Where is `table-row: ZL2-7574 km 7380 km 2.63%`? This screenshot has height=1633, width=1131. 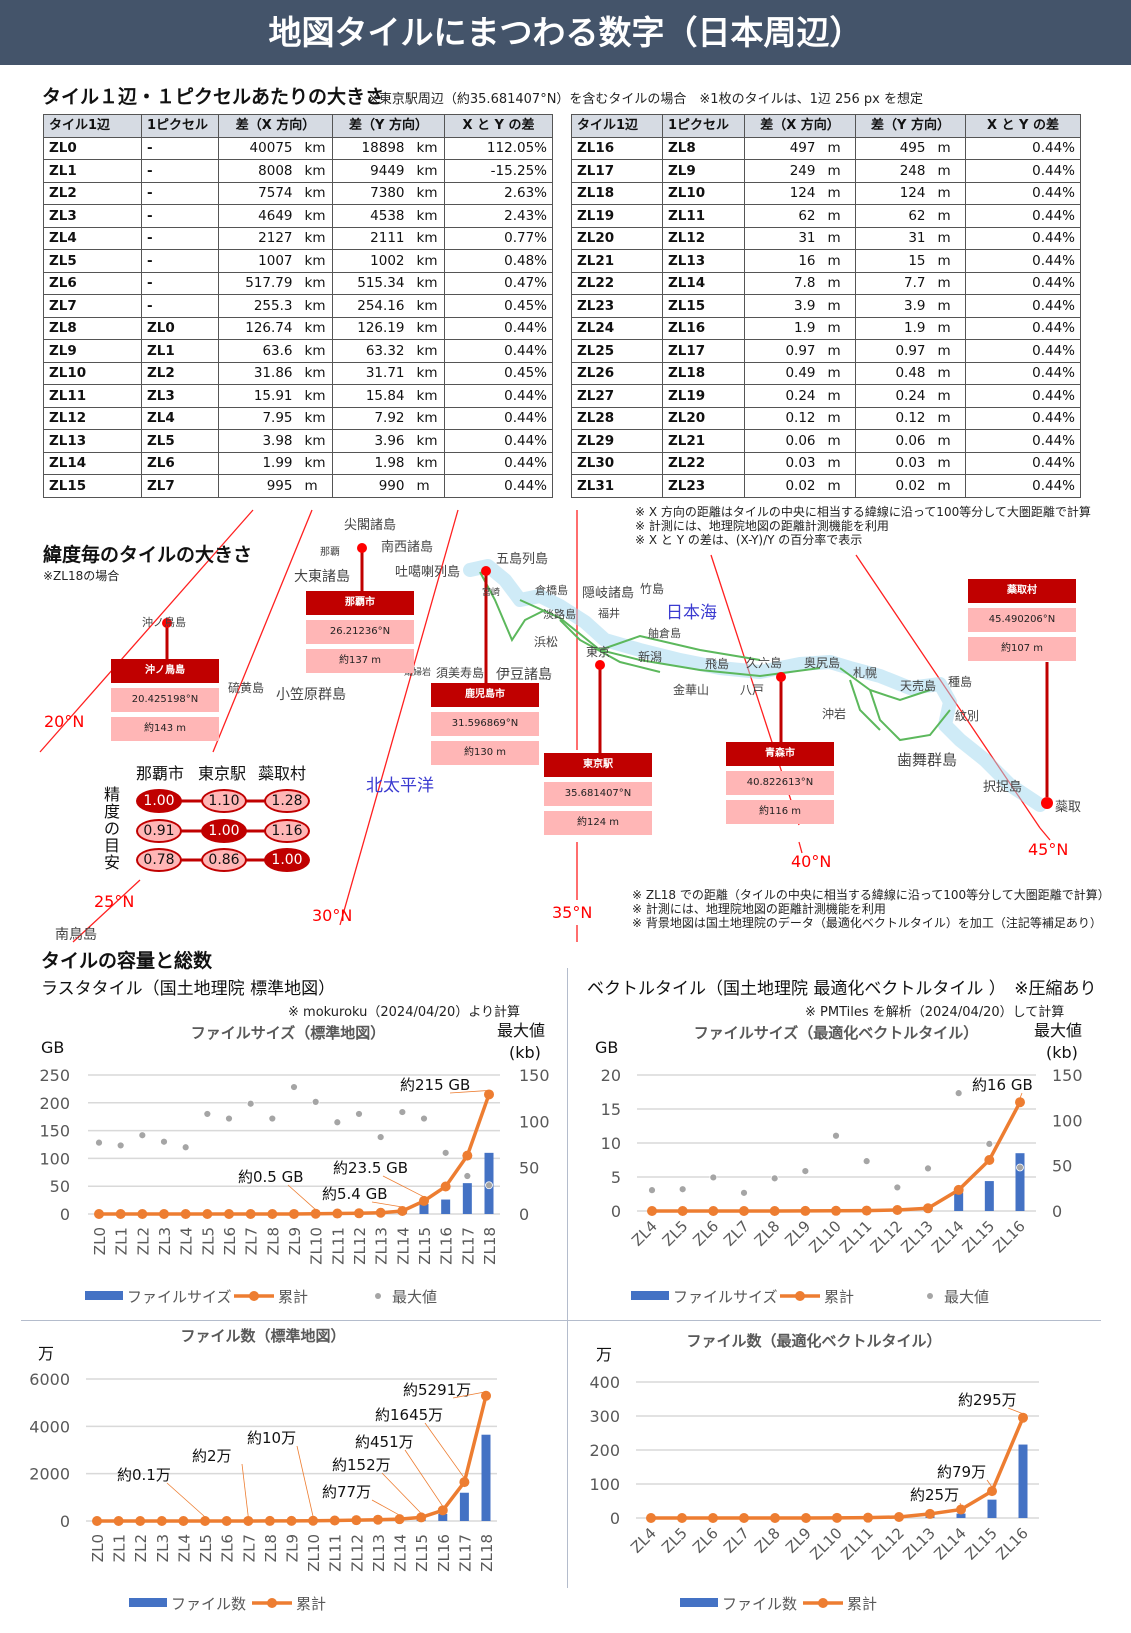 table-row: ZL2-7574 km 7380 km 2.63% is located at coordinates (298, 193).